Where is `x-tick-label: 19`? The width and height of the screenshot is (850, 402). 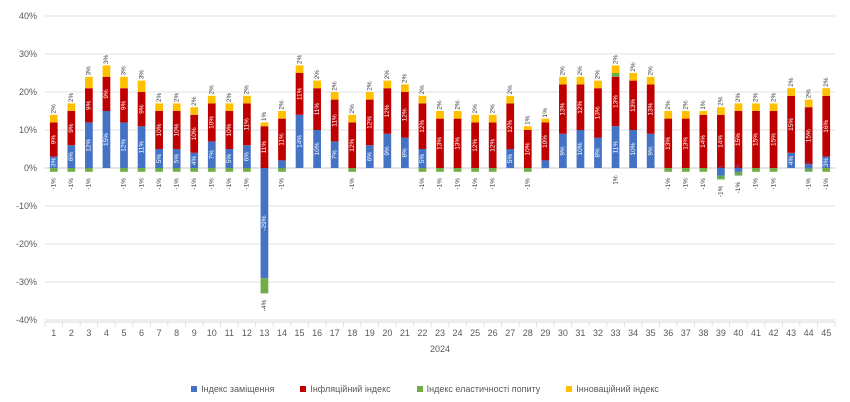 x-tick-label: 19 is located at coordinates (370, 333).